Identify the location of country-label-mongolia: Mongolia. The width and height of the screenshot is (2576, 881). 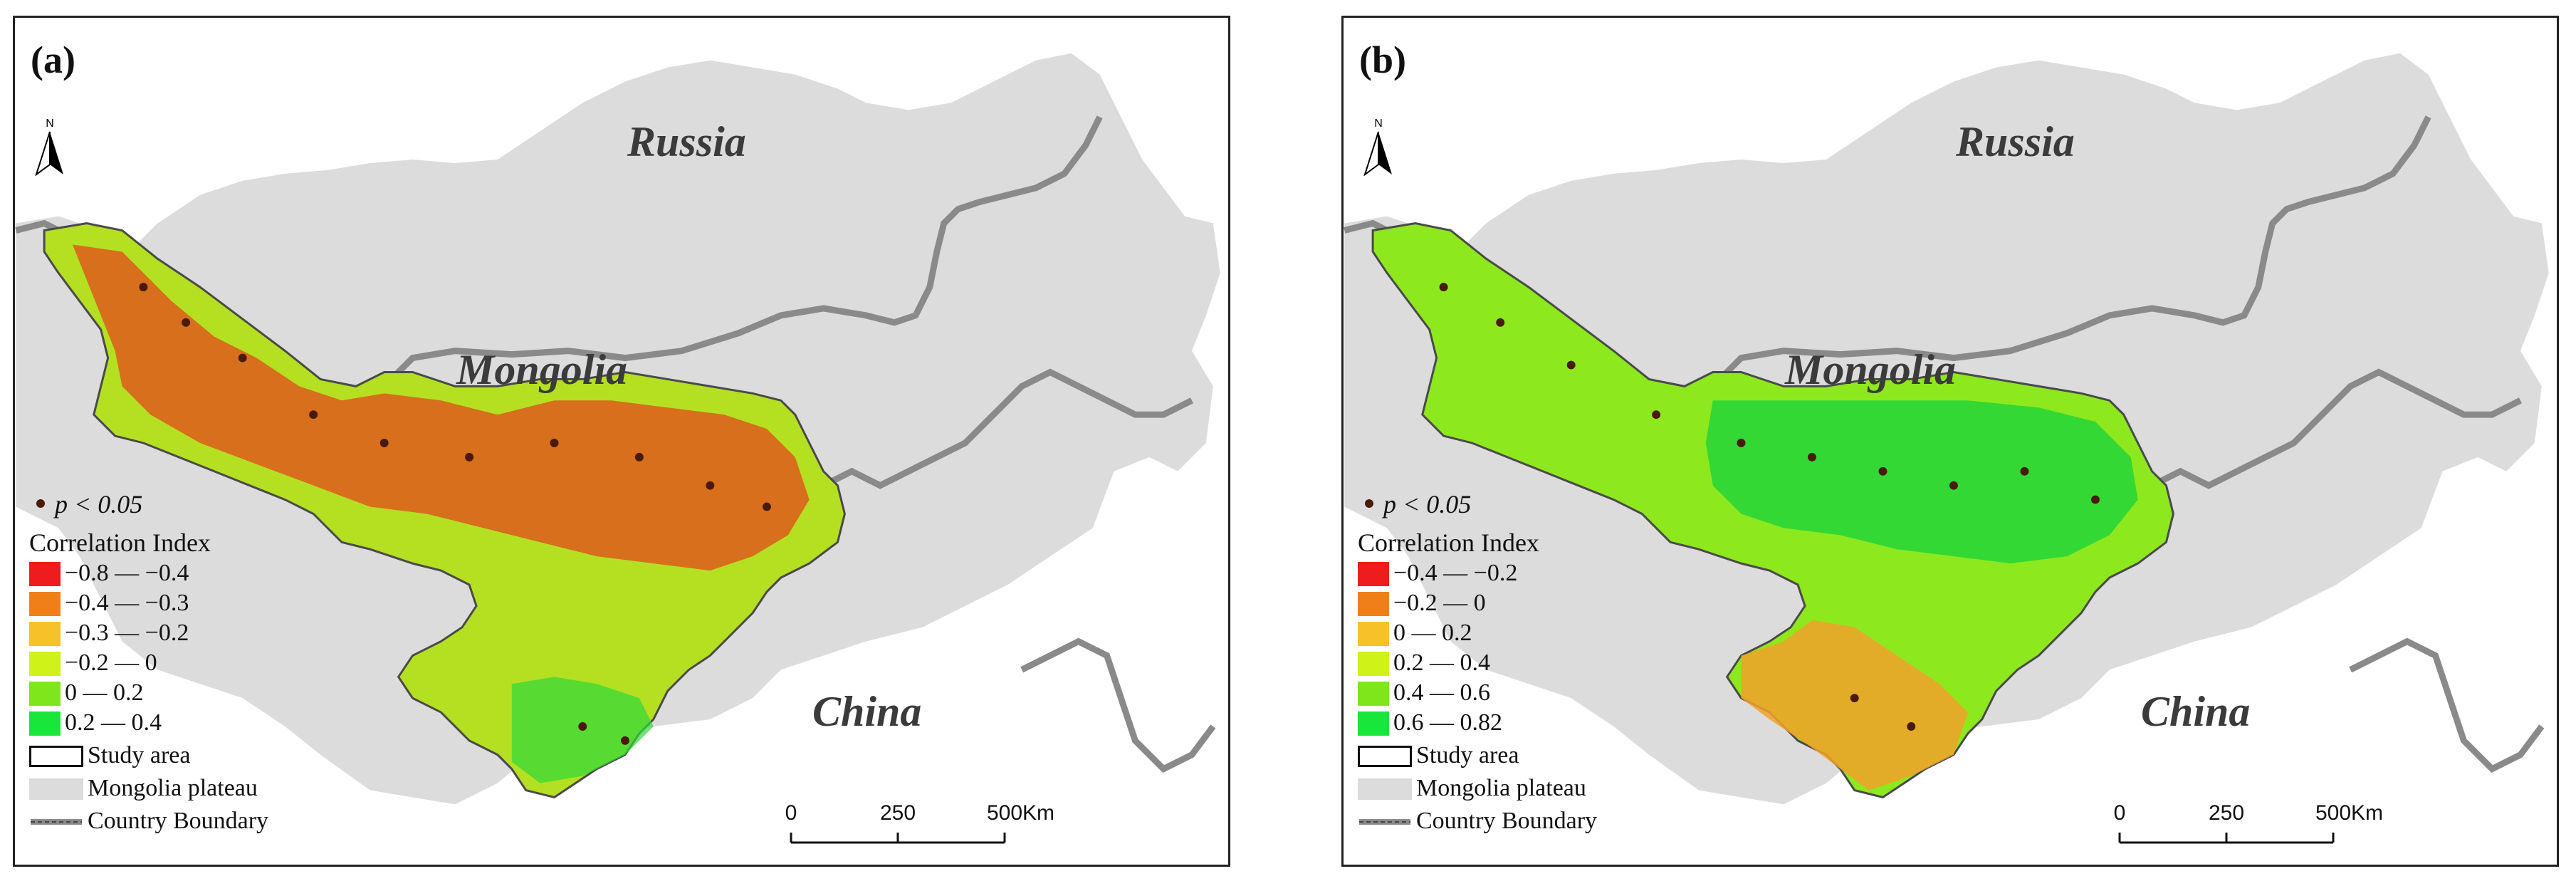
(542, 370).